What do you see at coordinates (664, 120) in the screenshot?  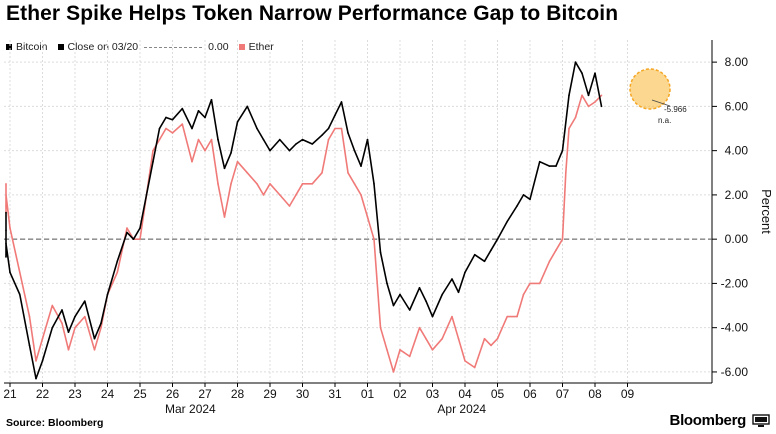 I see `annotation-ether-value: n.a.` at bounding box center [664, 120].